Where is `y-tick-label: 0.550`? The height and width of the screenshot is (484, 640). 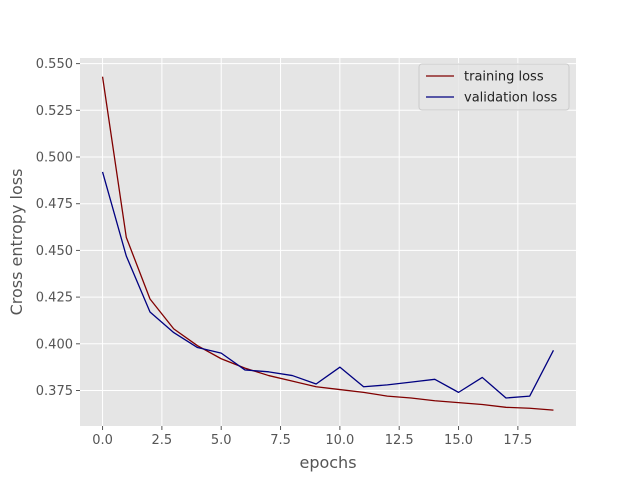
y-tick-label: 0.550 is located at coordinates (54, 64).